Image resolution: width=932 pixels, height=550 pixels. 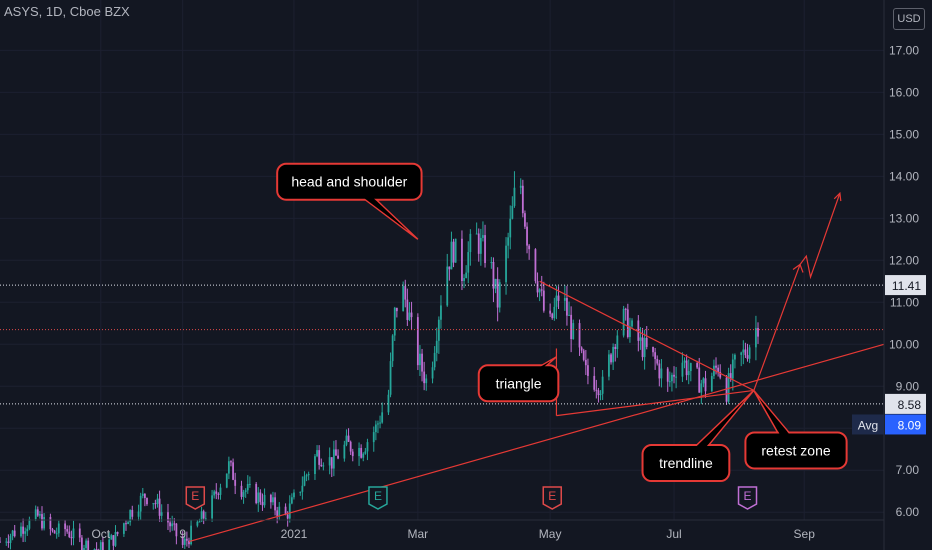 What do you see at coordinates (905, 403) in the screenshot?
I see `price-badge` at bounding box center [905, 403].